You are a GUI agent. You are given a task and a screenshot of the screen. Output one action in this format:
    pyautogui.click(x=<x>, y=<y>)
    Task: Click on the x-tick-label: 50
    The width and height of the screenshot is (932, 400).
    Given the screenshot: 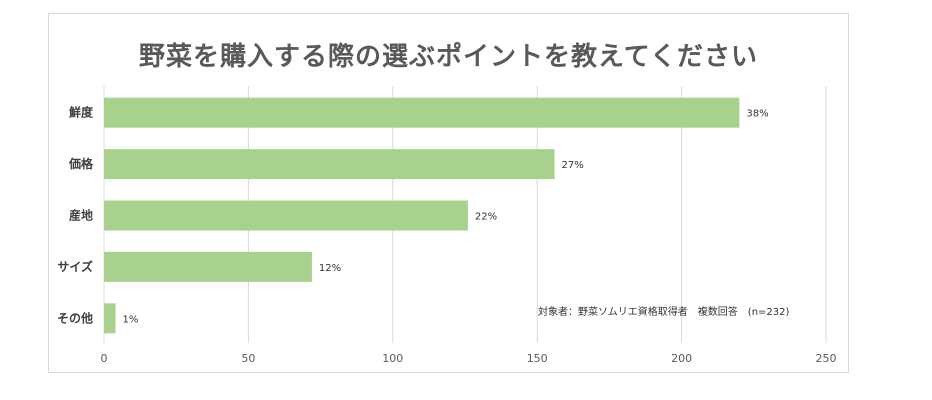 What is the action you would take?
    pyautogui.click(x=248, y=358)
    